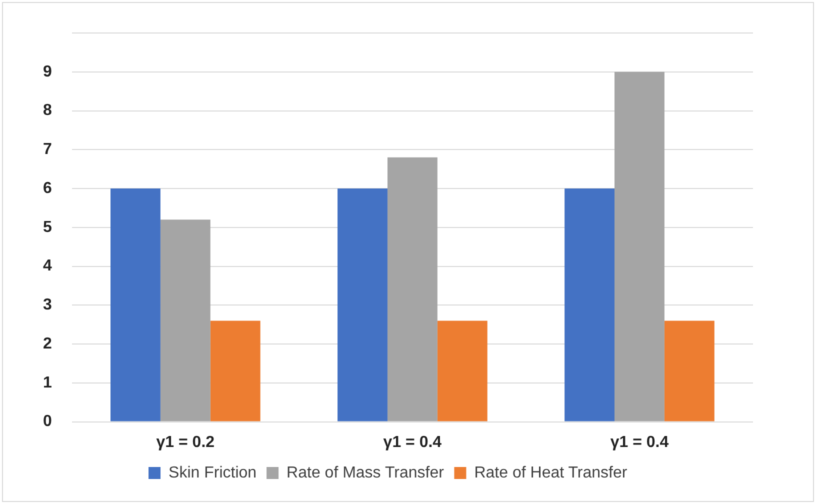  What do you see at coordinates (47, 188) in the screenshot?
I see `y-tick-label: 6` at bounding box center [47, 188].